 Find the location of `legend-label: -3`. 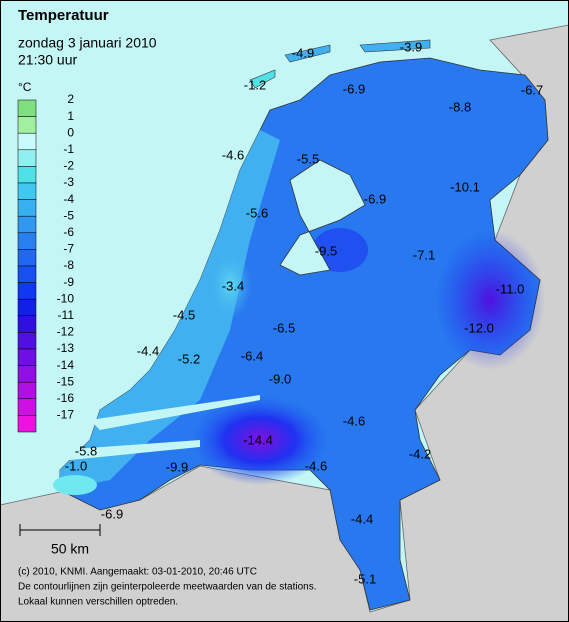

legend-label: -3 is located at coordinates (68, 182).